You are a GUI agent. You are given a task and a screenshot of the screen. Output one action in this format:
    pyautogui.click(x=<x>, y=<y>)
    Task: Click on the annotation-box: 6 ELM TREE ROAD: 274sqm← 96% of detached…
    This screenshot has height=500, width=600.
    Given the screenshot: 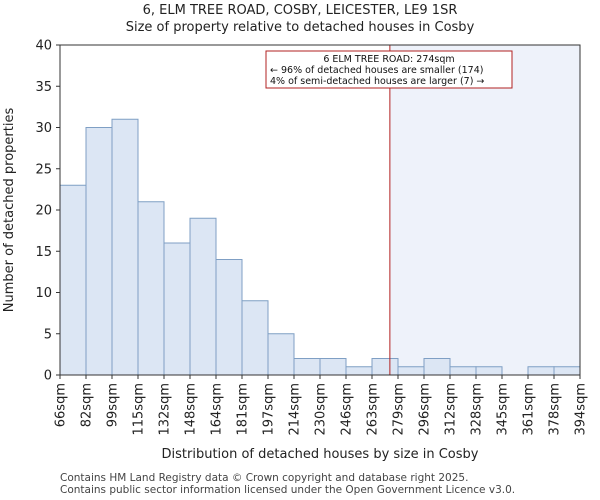 What is the action you would take?
    pyautogui.click(x=389, y=69)
    